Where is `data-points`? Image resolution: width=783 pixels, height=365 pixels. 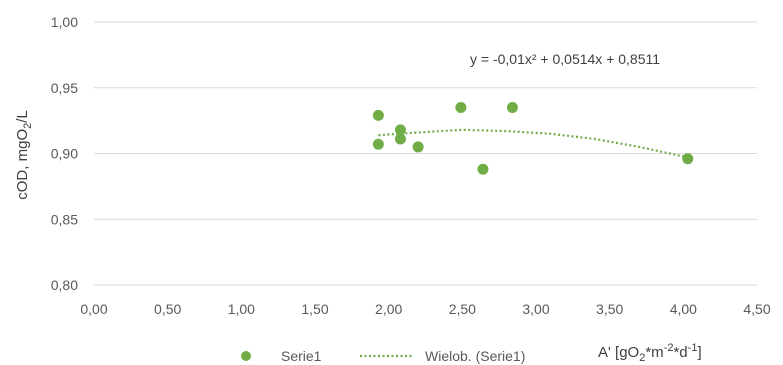
data-points is located at coordinates (533, 138).